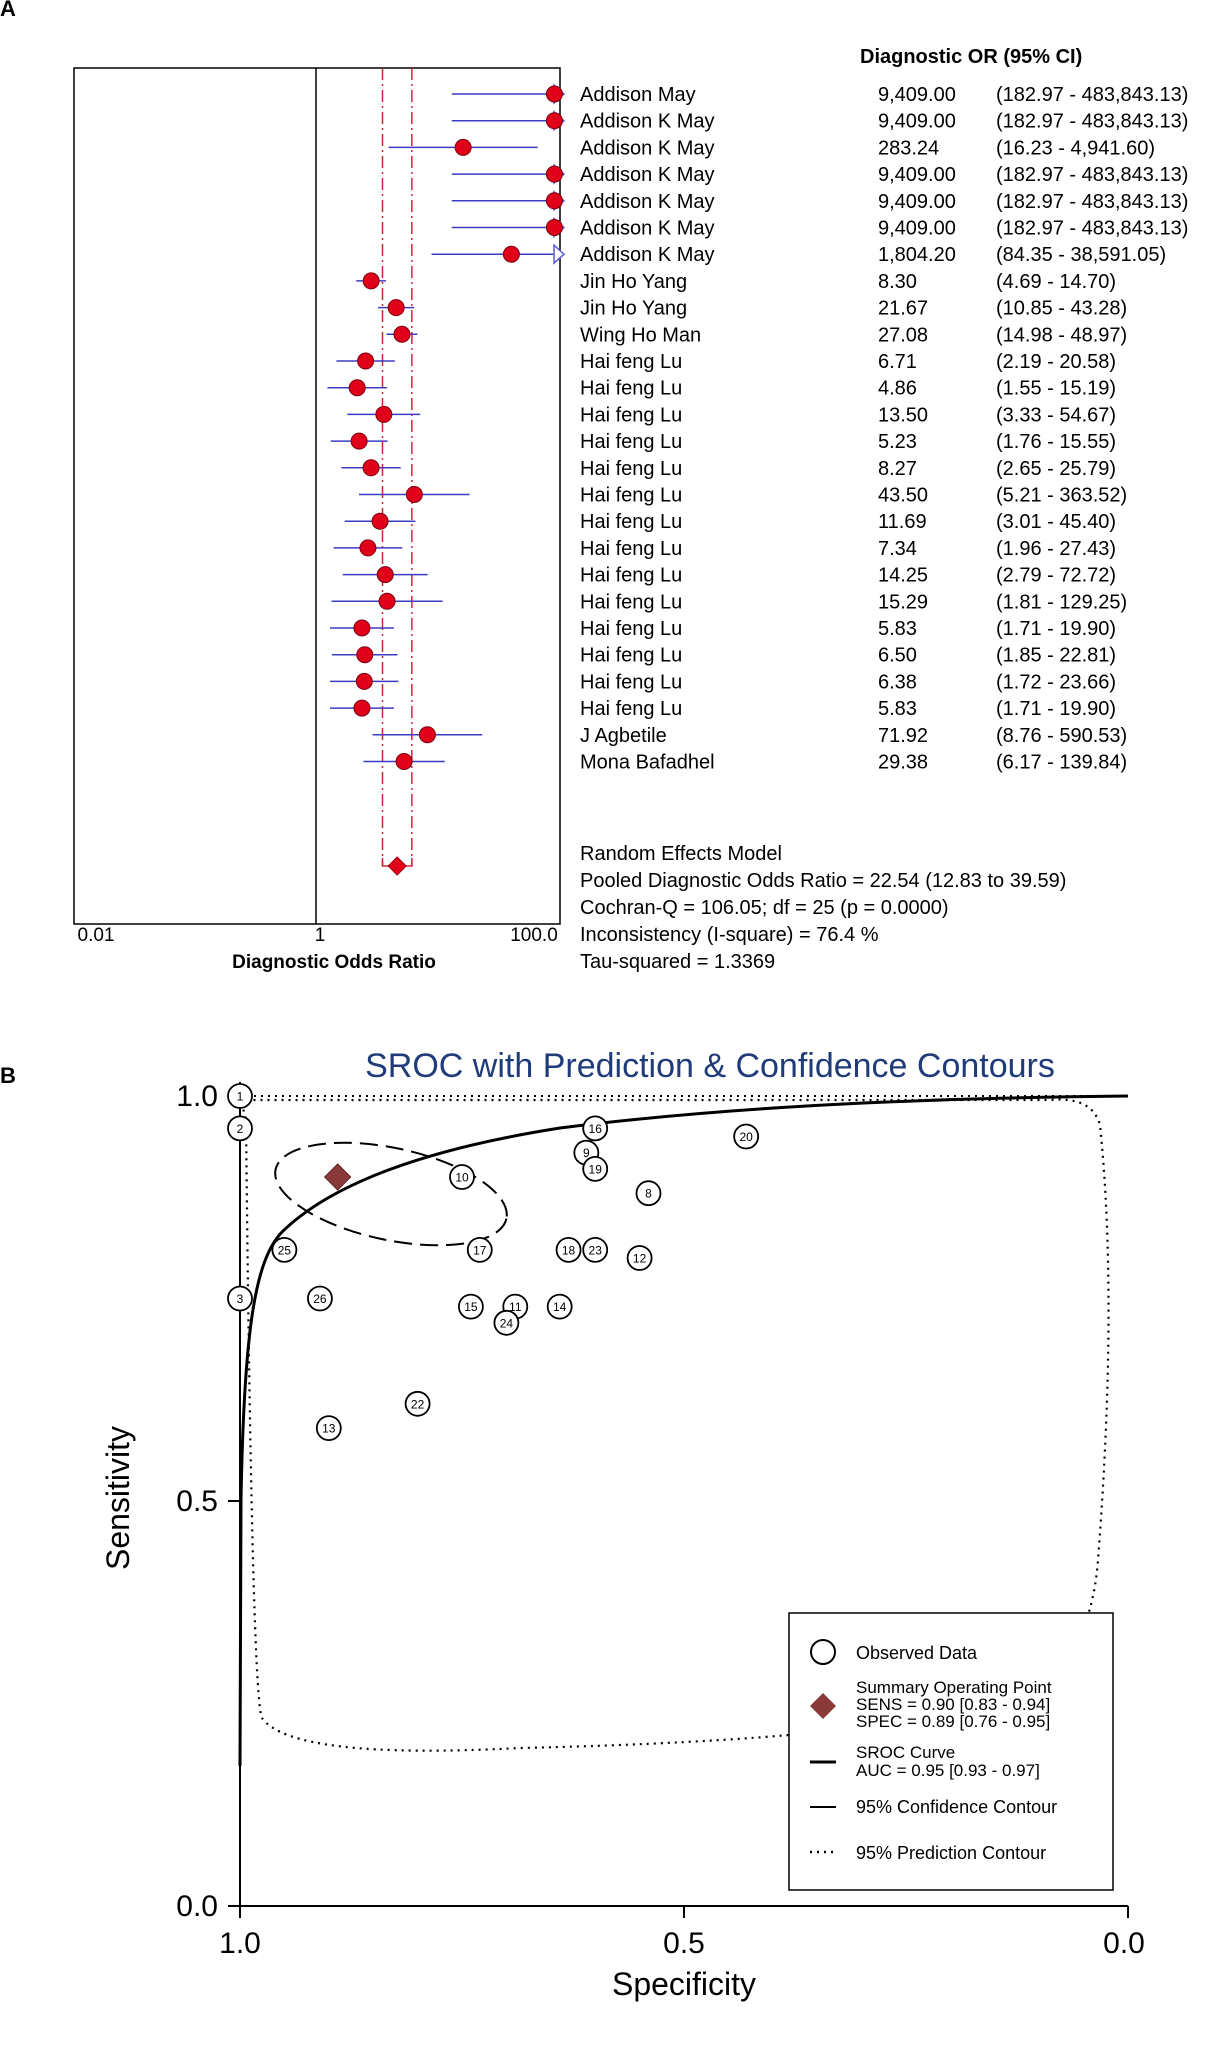 Image resolution: width=1218 pixels, height=2045 pixels. What do you see at coordinates (639, 1258) in the screenshot?
I see `sroc-point: 12` at bounding box center [639, 1258].